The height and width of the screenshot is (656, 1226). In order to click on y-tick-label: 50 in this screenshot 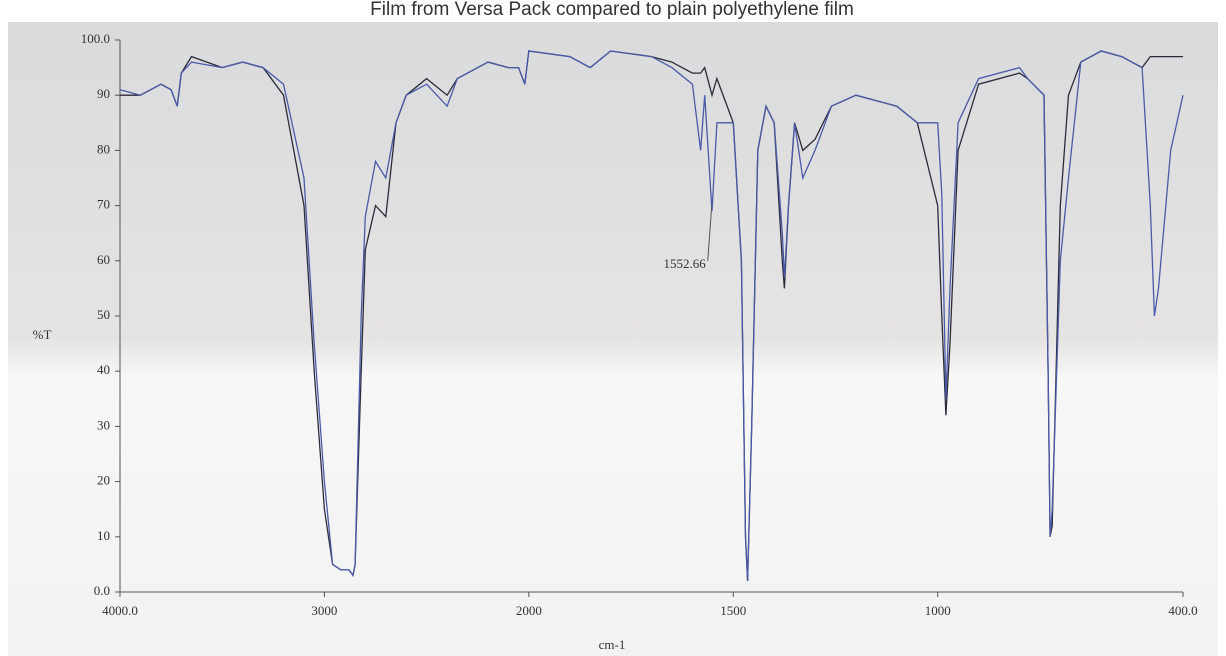, I will do `click(103, 314)`.